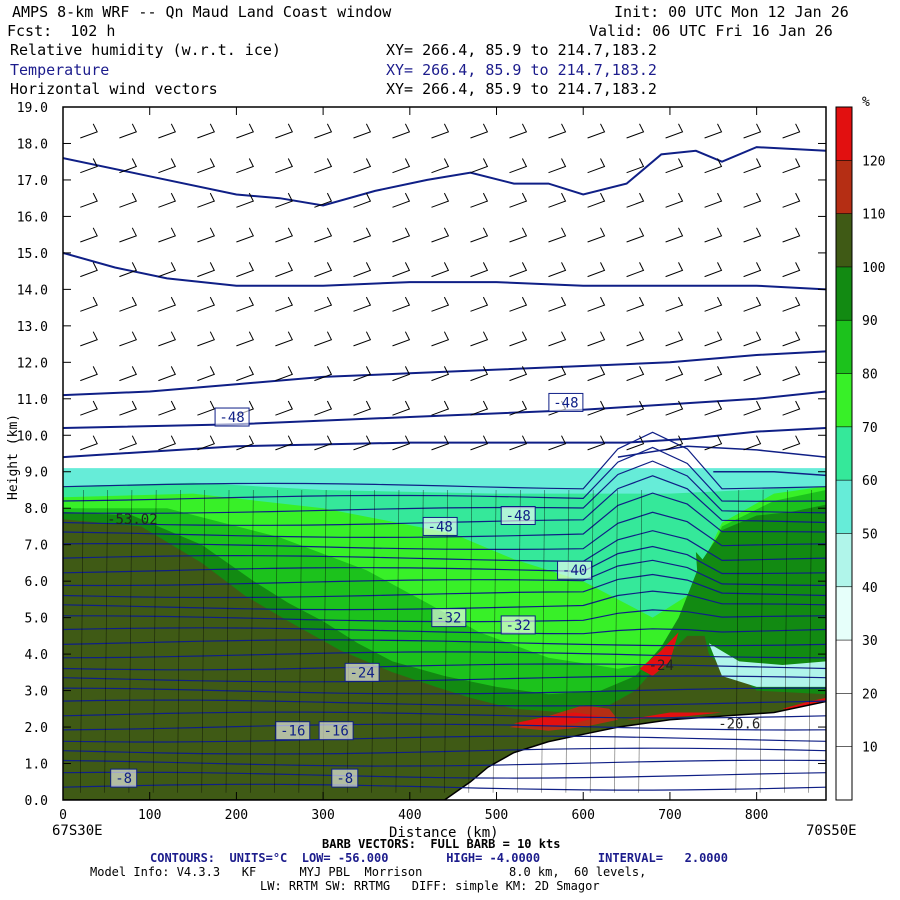 The height and width of the screenshot is (900, 900). Describe the element at coordinates (756, 815) in the screenshot. I see `x-tick-label: 800` at that location.